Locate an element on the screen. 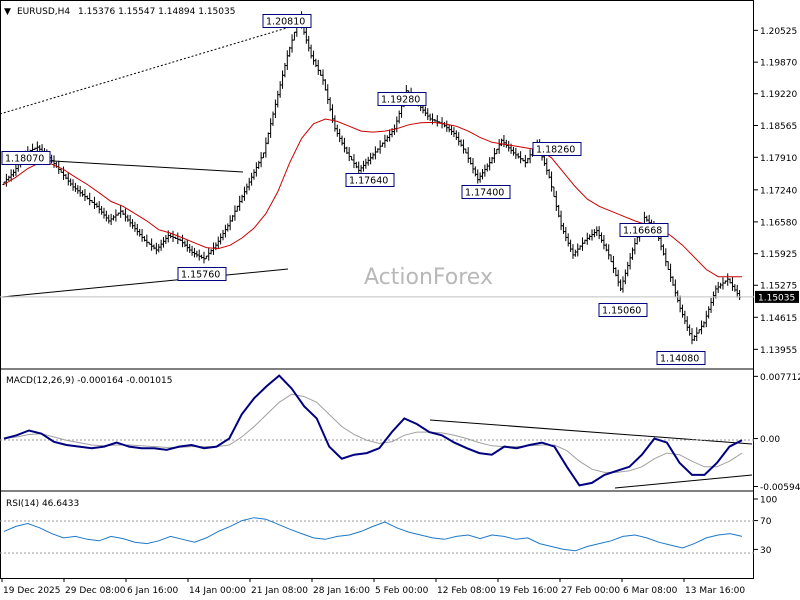 The image size is (800, 600). time-tick-label: 28 Jan 16:00 is located at coordinates (341, 591).